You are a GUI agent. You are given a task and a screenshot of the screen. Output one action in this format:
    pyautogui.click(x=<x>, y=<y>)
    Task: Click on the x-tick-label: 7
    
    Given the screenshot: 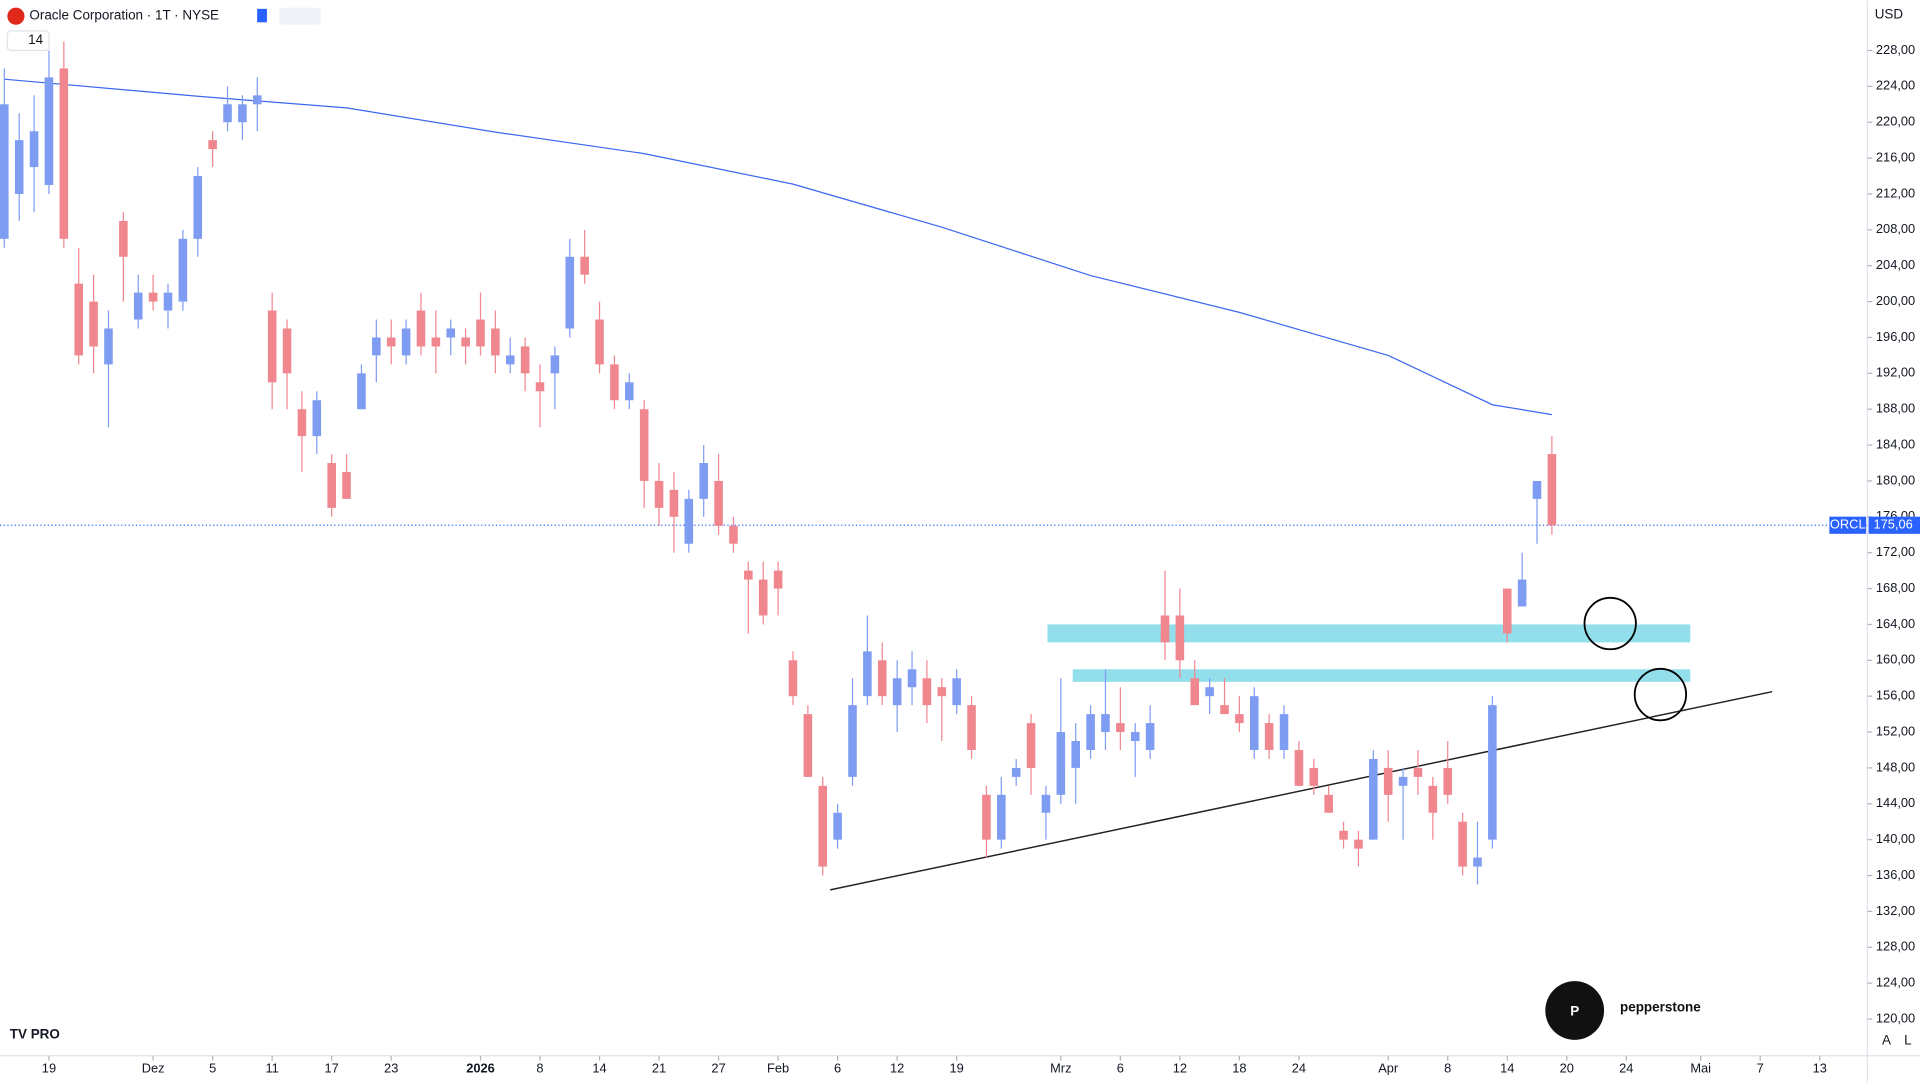 What is the action you would take?
    pyautogui.click(x=1760, y=1068)
    